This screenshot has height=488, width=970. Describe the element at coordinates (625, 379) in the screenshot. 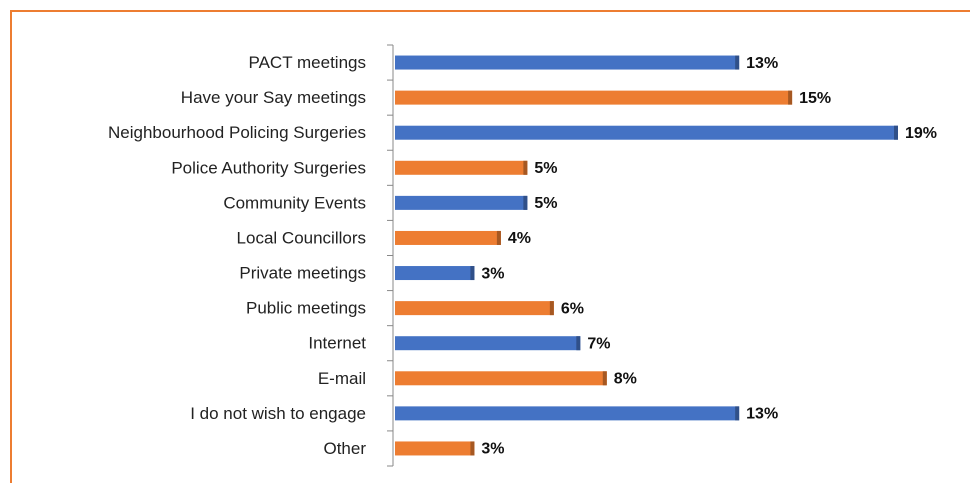

I see `value-label: 8%` at that location.